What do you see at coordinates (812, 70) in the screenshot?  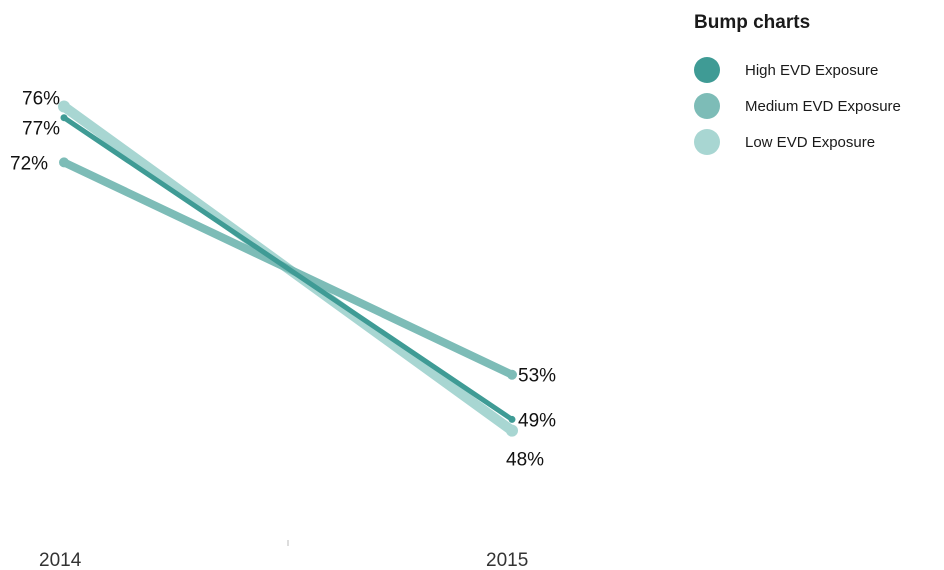 I see `legend-label-0: High EVD Exposure` at bounding box center [812, 70].